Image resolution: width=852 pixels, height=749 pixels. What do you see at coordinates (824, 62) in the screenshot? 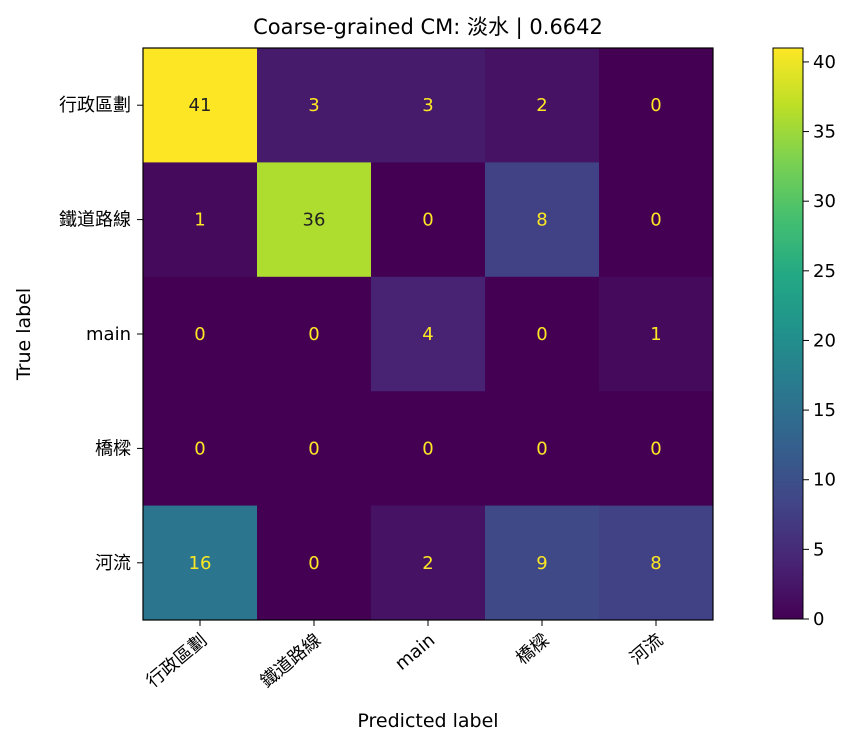
I see `colorbar-tick-label: 40` at bounding box center [824, 62].